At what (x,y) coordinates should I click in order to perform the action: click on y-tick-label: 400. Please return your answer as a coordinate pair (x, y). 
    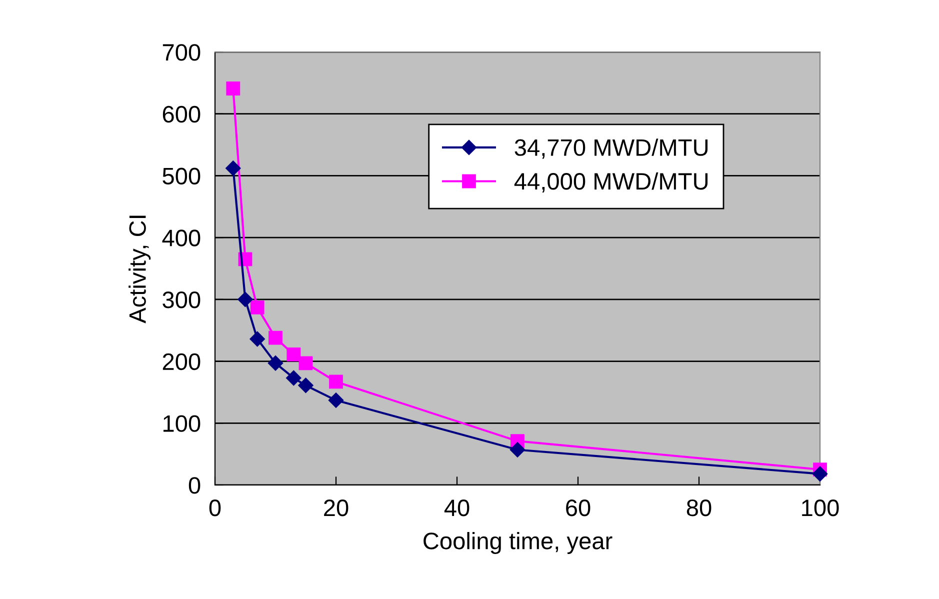
    Looking at the image, I should click on (181, 238).